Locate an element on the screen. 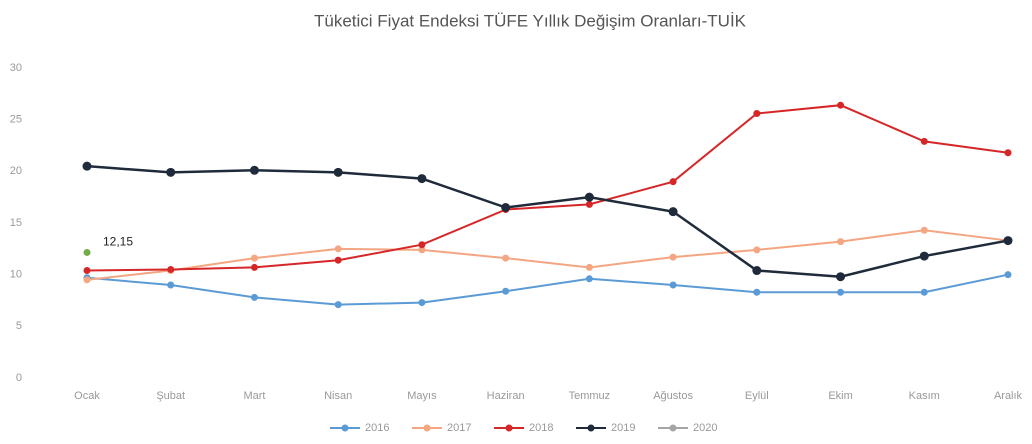  legend-label: 2018 is located at coordinates (541, 428).